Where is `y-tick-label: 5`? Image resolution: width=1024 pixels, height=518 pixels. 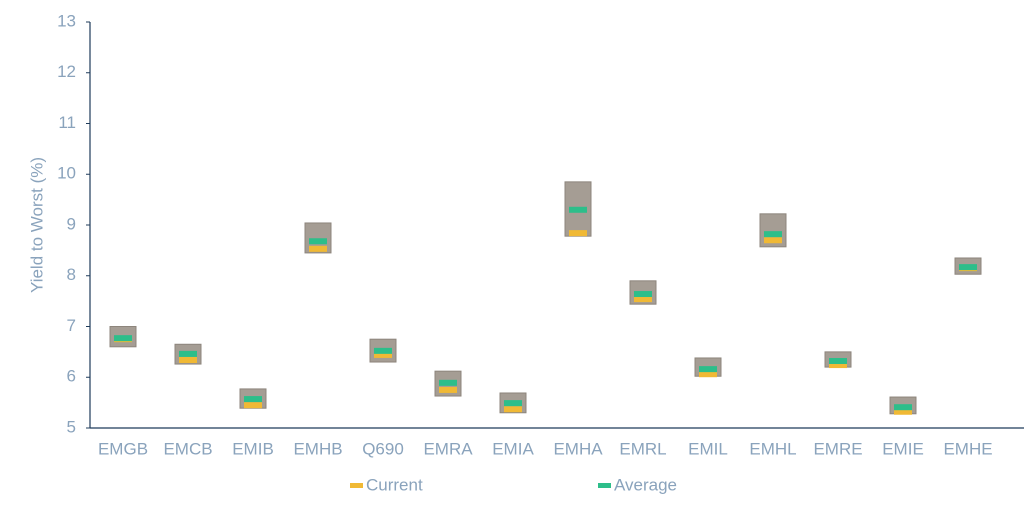 y-tick-label: 5 is located at coordinates (71, 426).